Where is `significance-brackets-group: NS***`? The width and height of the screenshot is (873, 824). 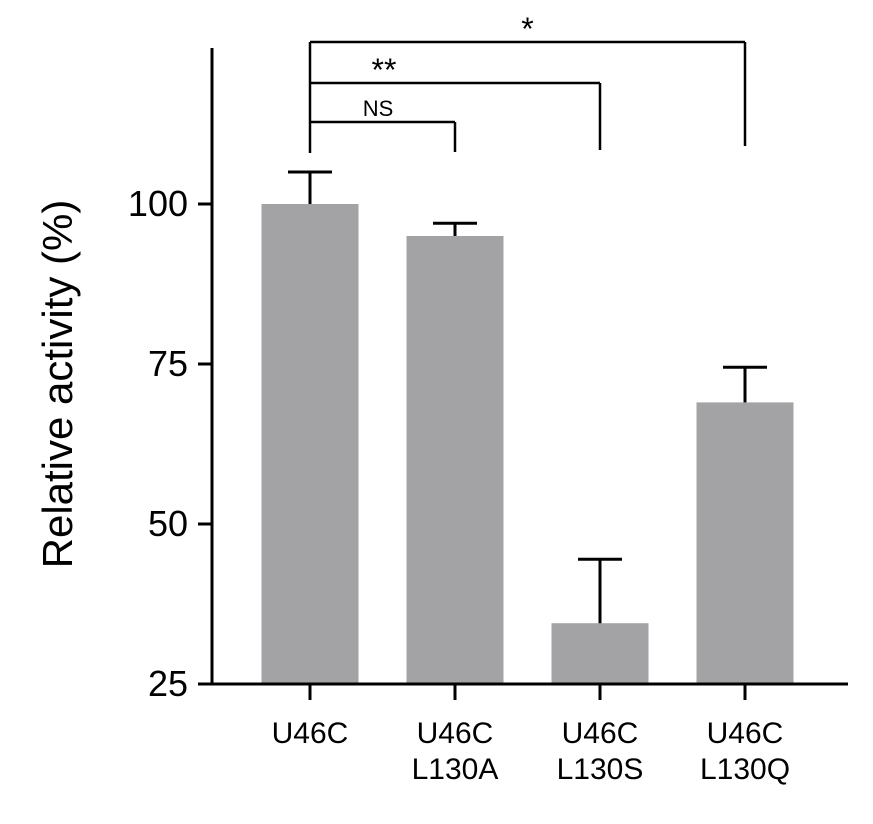
significance-brackets-group: NS*** is located at coordinates (527, 82).